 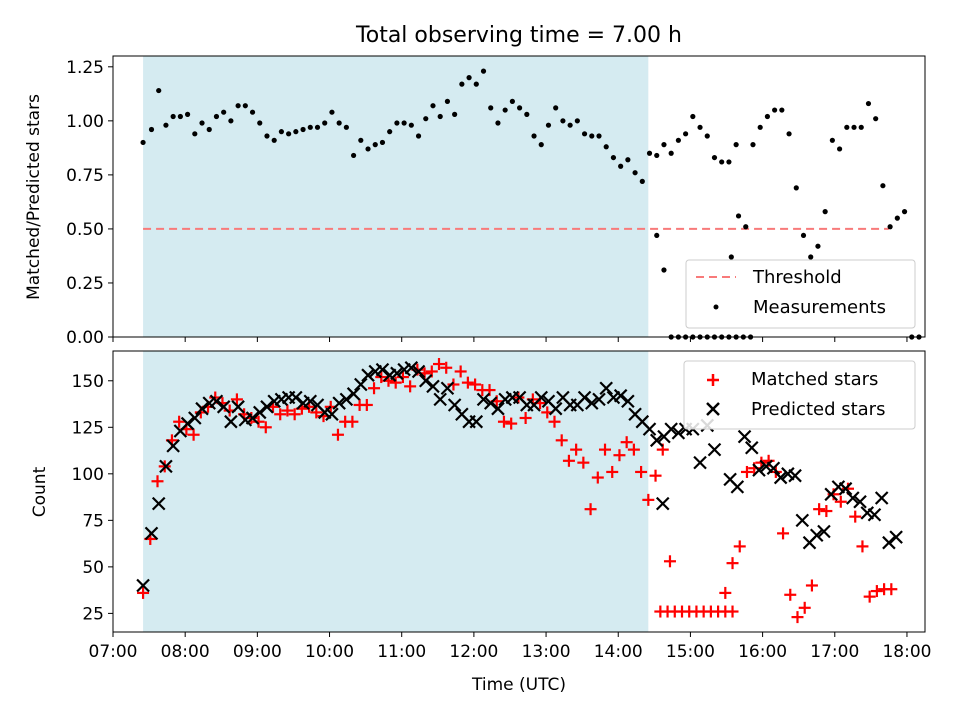 I want to click on bottom-ytick-label: 100, so click(x=88, y=475).